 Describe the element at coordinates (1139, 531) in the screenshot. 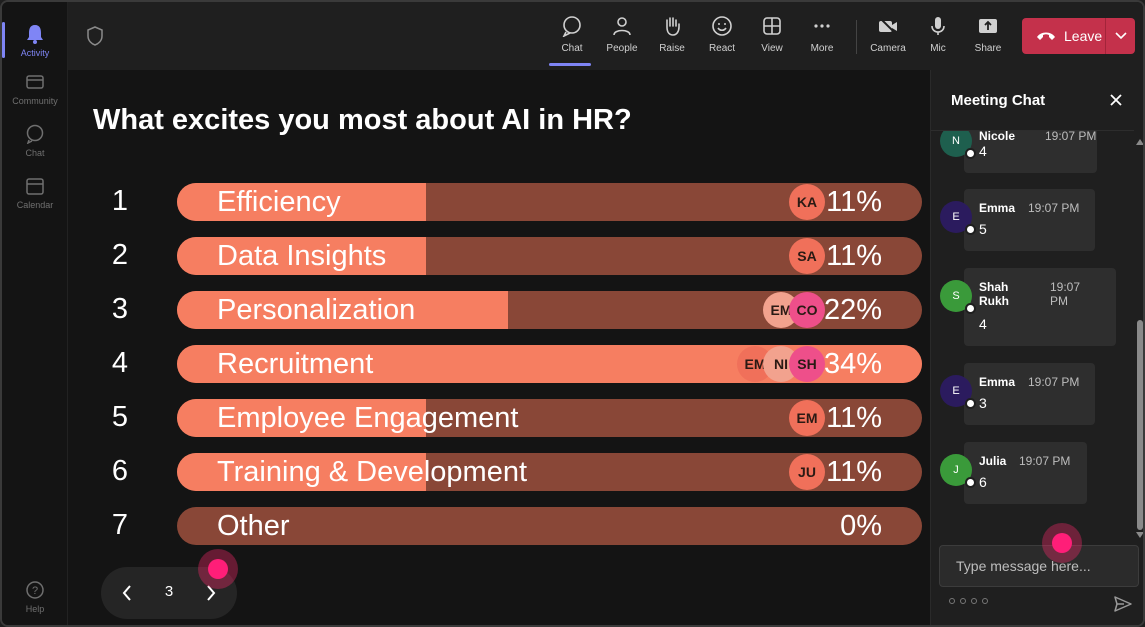

I see `scroll-down-icon` at that location.